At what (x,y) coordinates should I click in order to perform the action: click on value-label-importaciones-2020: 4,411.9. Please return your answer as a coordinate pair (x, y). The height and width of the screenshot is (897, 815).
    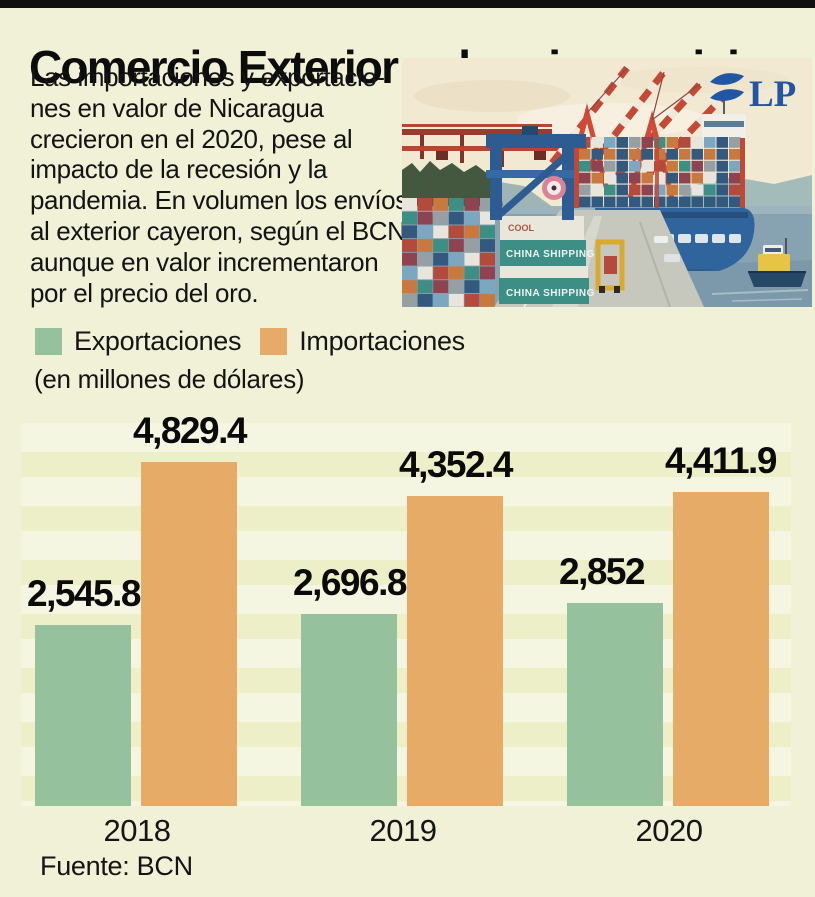
    Looking at the image, I should click on (721, 460).